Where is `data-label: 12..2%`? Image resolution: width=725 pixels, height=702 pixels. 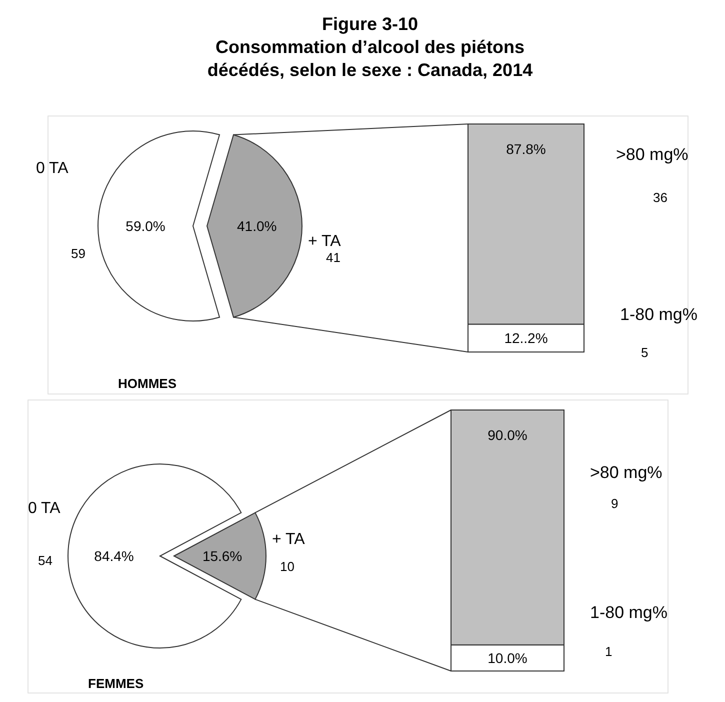
data-label: 12..2% is located at coordinates (526, 338).